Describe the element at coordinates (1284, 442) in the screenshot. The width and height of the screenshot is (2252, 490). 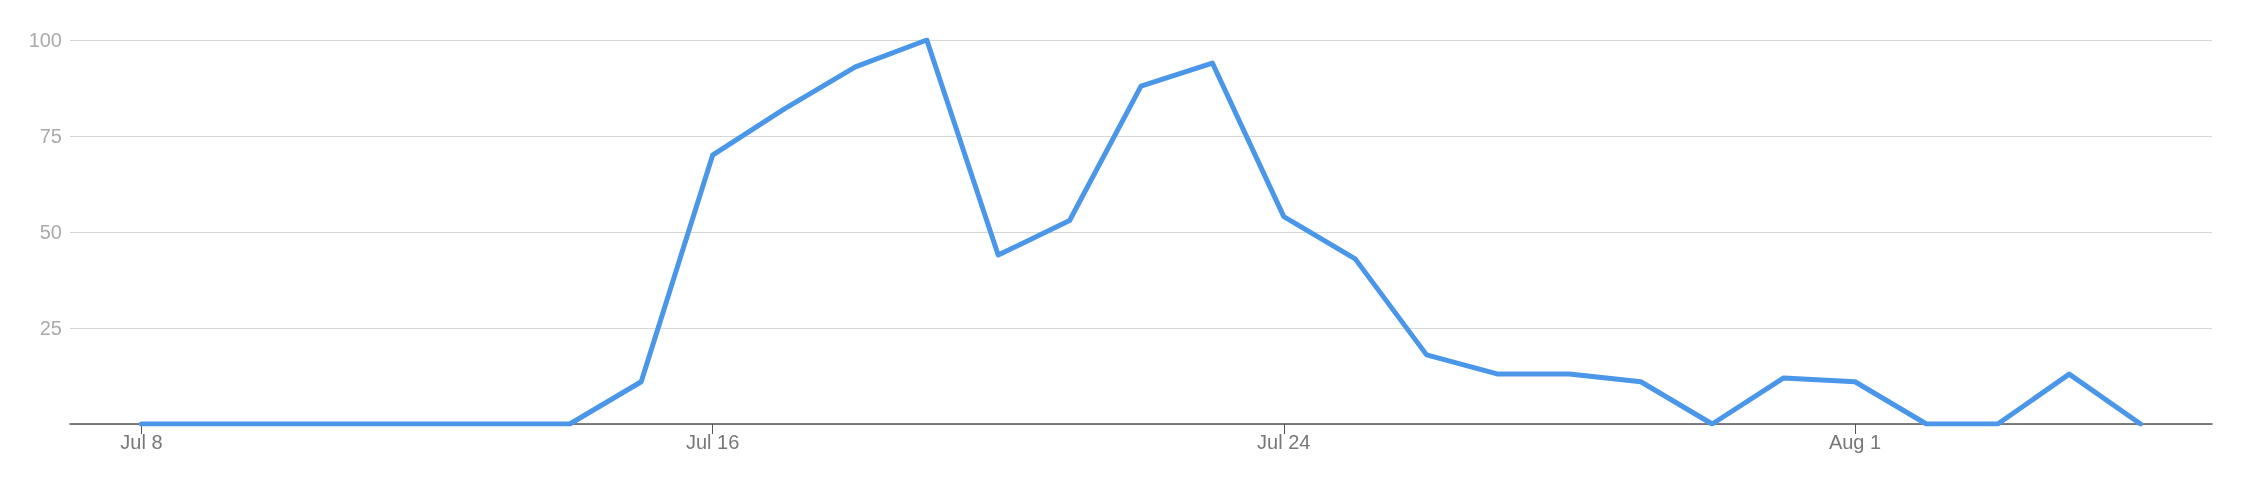
I see `x-tick-label: Jul 24` at that location.